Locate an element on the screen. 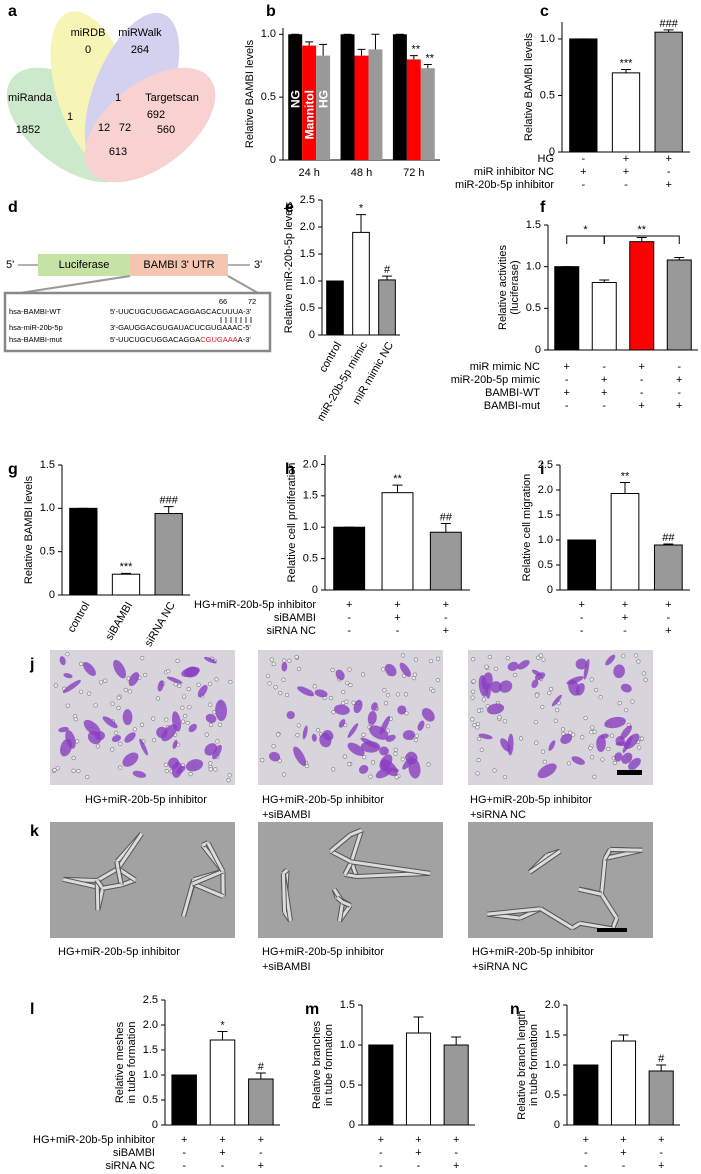  legend-label: NG is located at coordinates (295, 99).